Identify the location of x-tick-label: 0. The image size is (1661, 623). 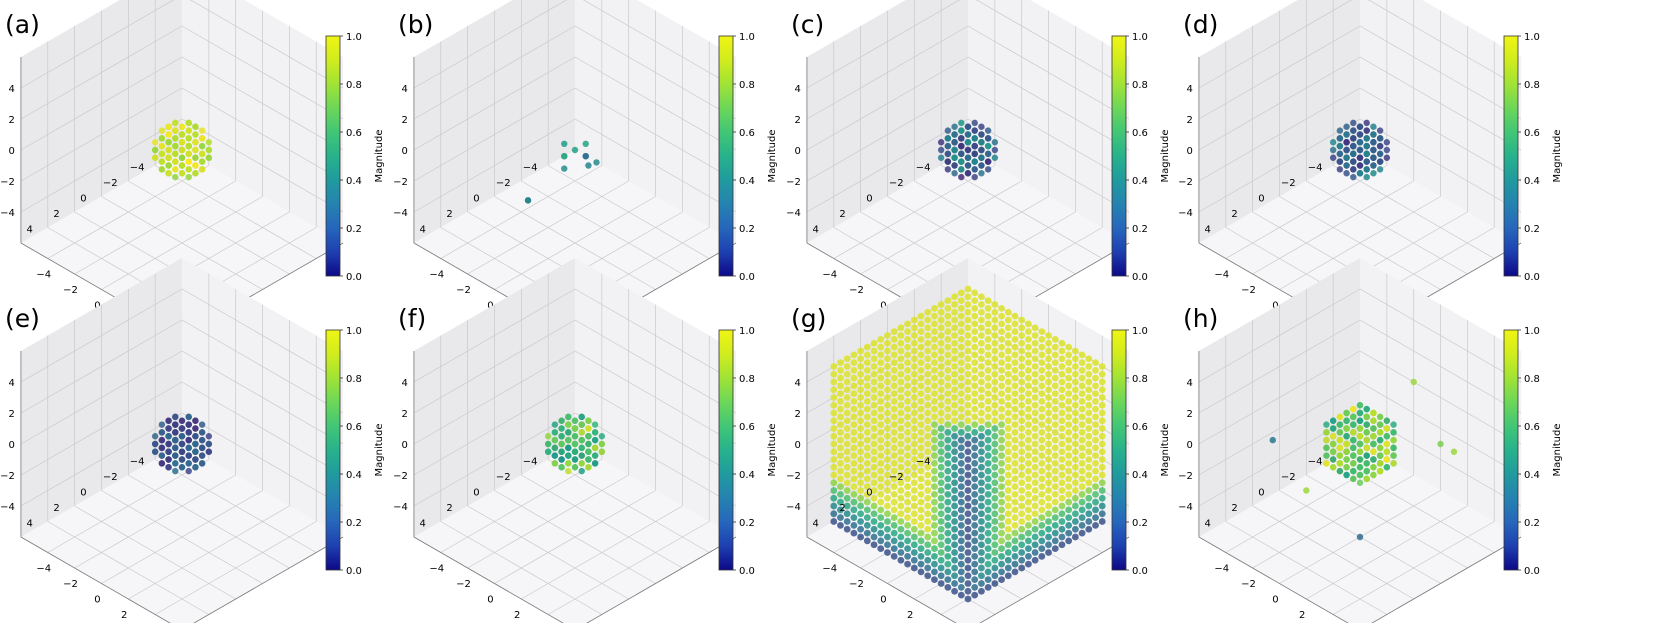
(476, 199).